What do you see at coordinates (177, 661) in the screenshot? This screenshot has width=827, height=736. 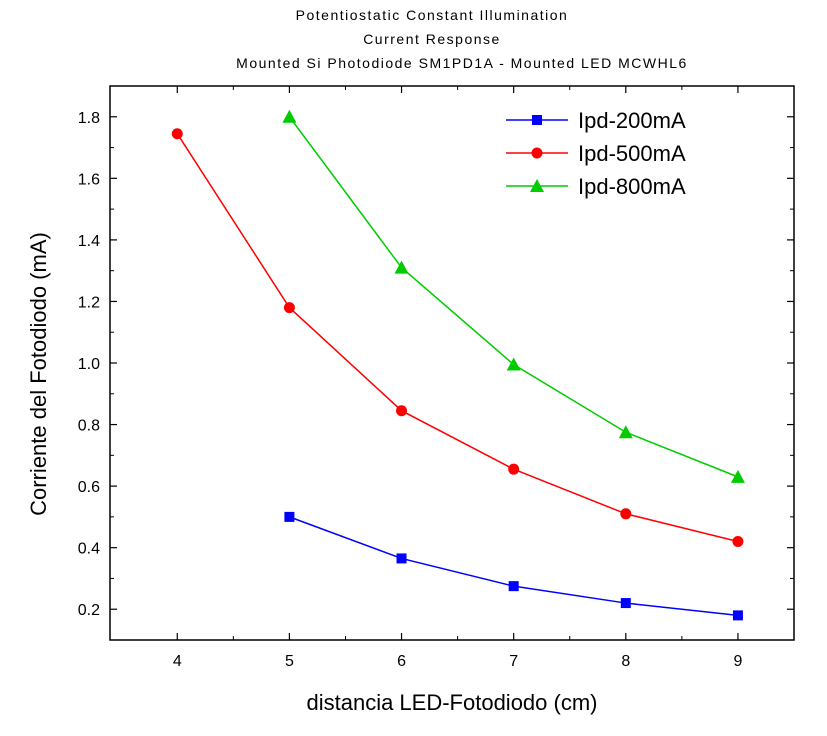 I see `x-tick-label: 4` at bounding box center [177, 661].